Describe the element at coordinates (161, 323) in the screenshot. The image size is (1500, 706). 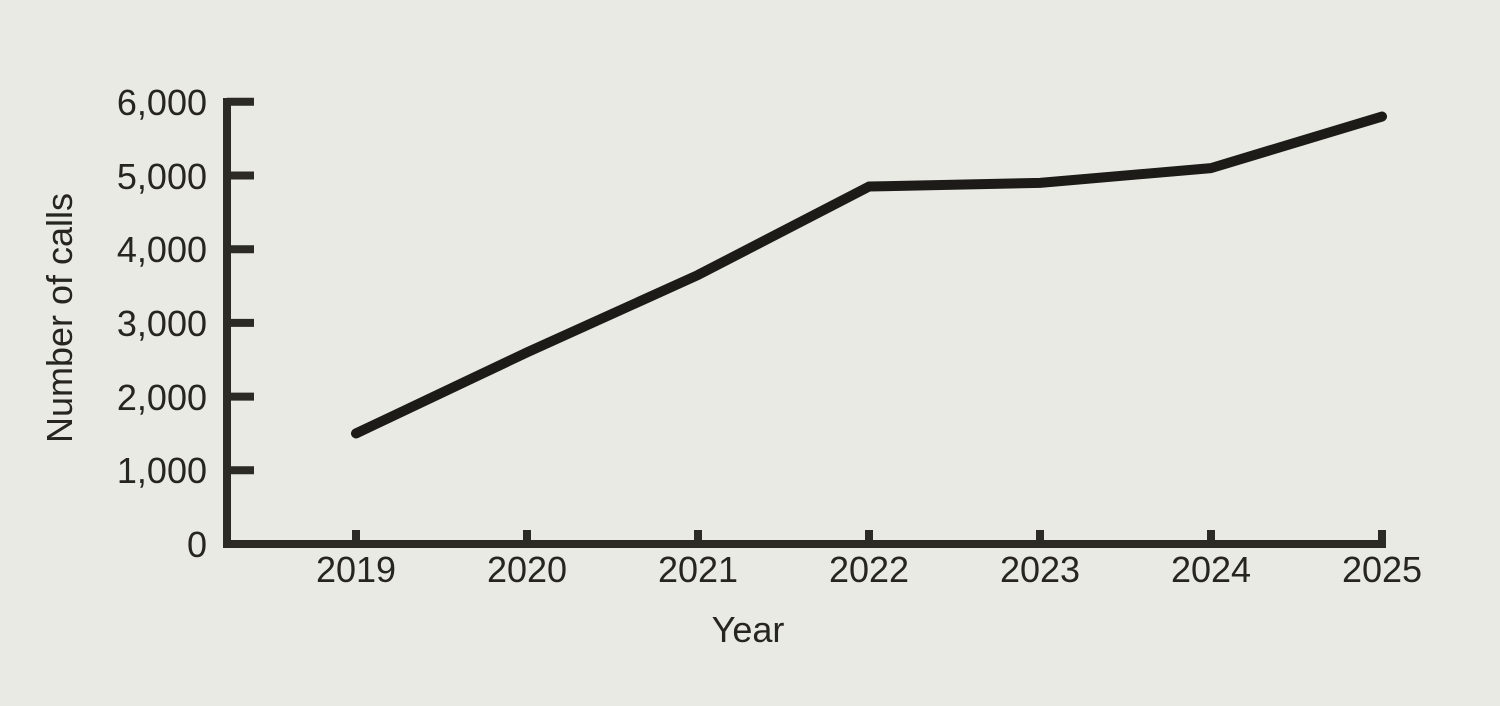
I see `y-tick-label-3000: 3,000` at that location.